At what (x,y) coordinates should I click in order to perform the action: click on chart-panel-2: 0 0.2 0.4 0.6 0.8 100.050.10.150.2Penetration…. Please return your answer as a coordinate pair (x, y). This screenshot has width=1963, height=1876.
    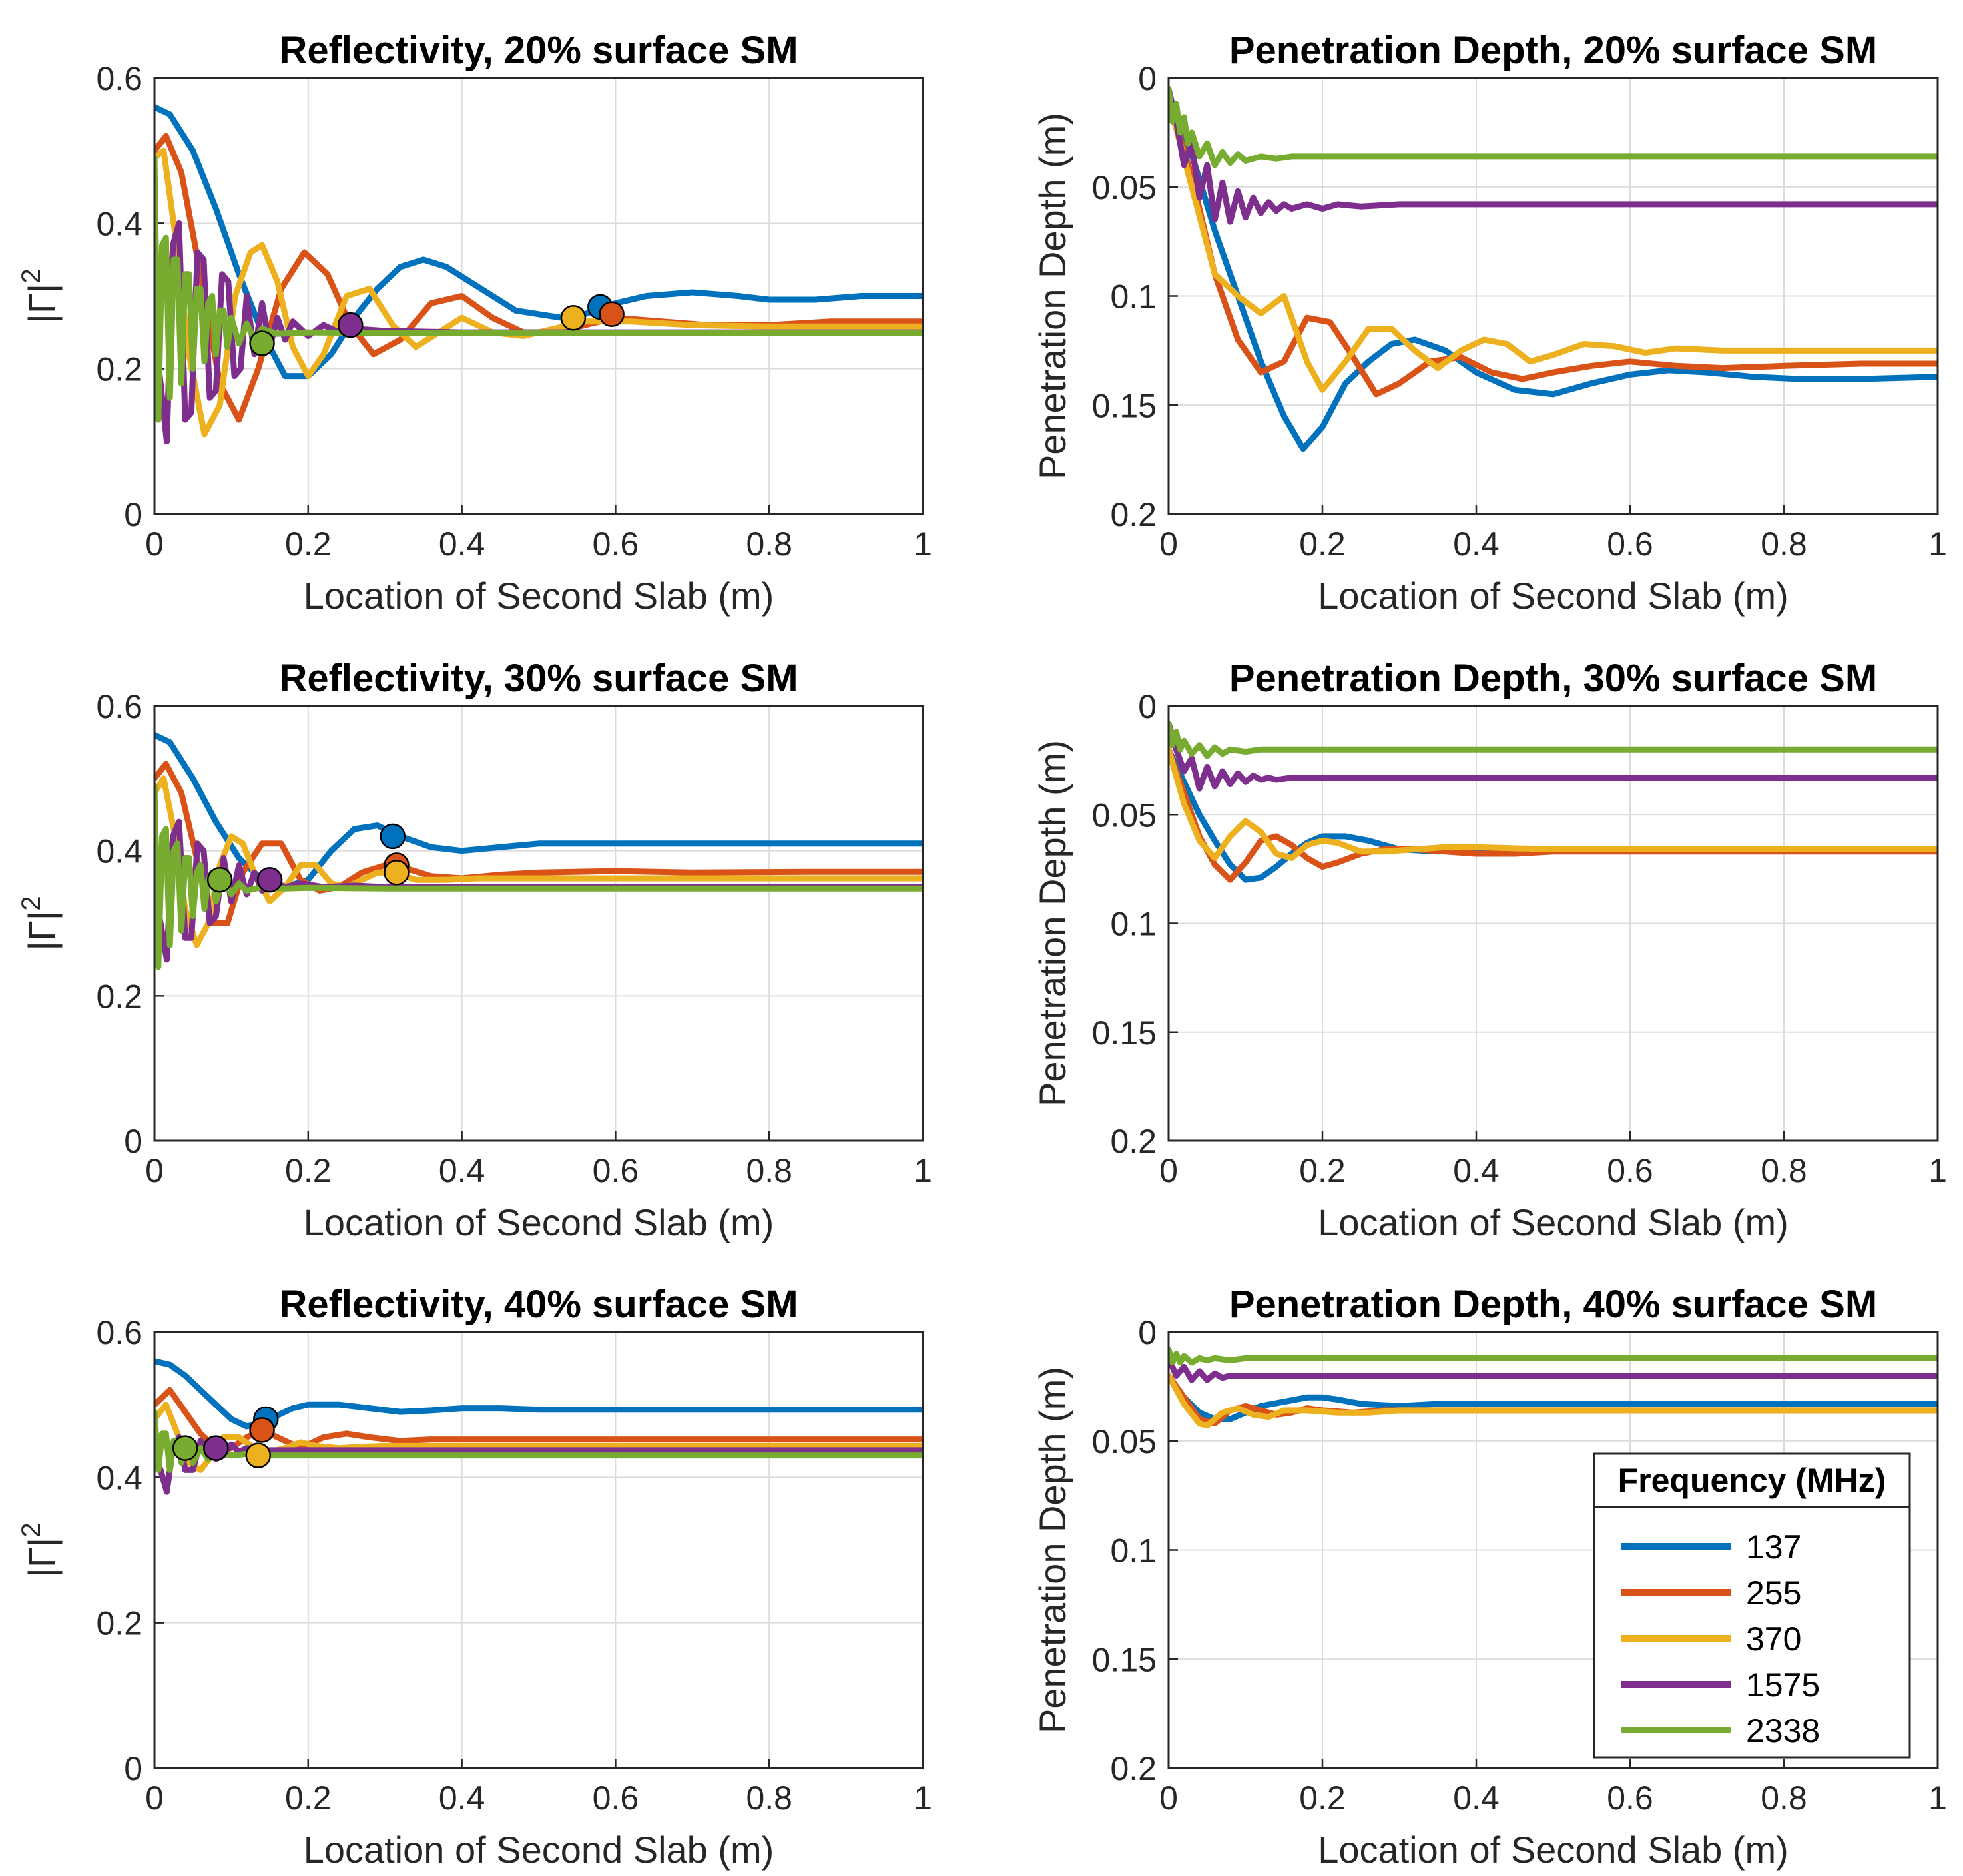
    Looking at the image, I should click on (1489, 323).